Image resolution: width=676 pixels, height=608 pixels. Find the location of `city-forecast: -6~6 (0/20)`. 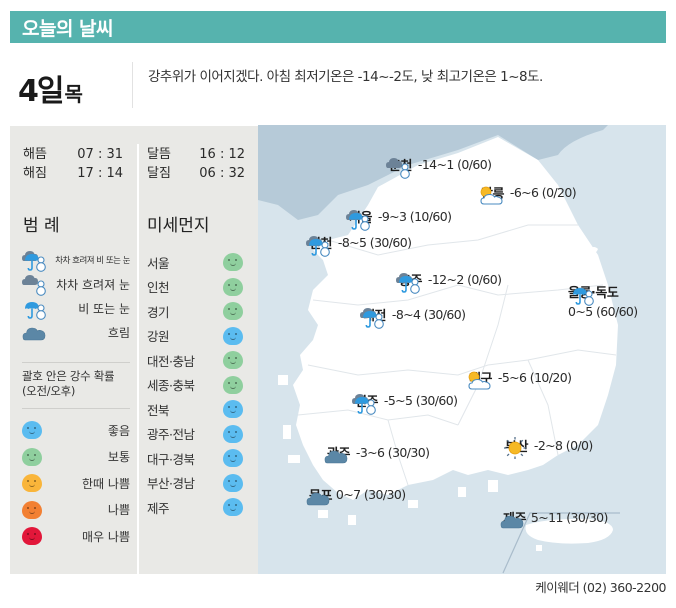

city-forecast: -6~6 (0/20) is located at coordinates (543, 192).